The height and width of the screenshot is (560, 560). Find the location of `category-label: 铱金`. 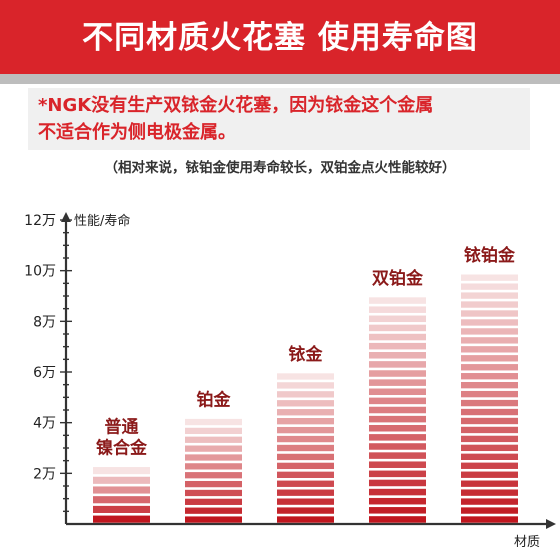

category-label: 铱金 is located at coordinates (306, 354).